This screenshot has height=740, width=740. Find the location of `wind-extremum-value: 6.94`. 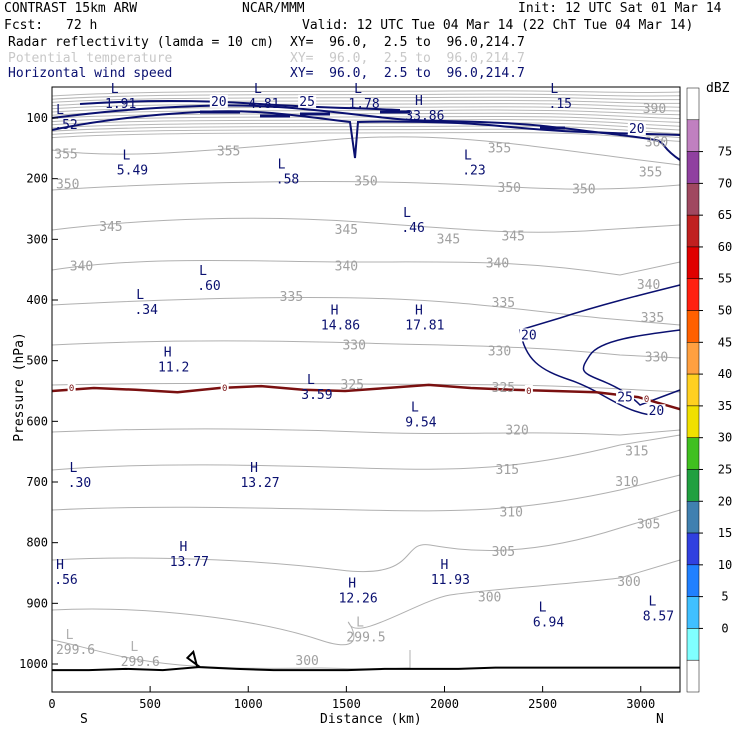

wind-extremum-value: 6.94 is located at coordinates (548, 623).